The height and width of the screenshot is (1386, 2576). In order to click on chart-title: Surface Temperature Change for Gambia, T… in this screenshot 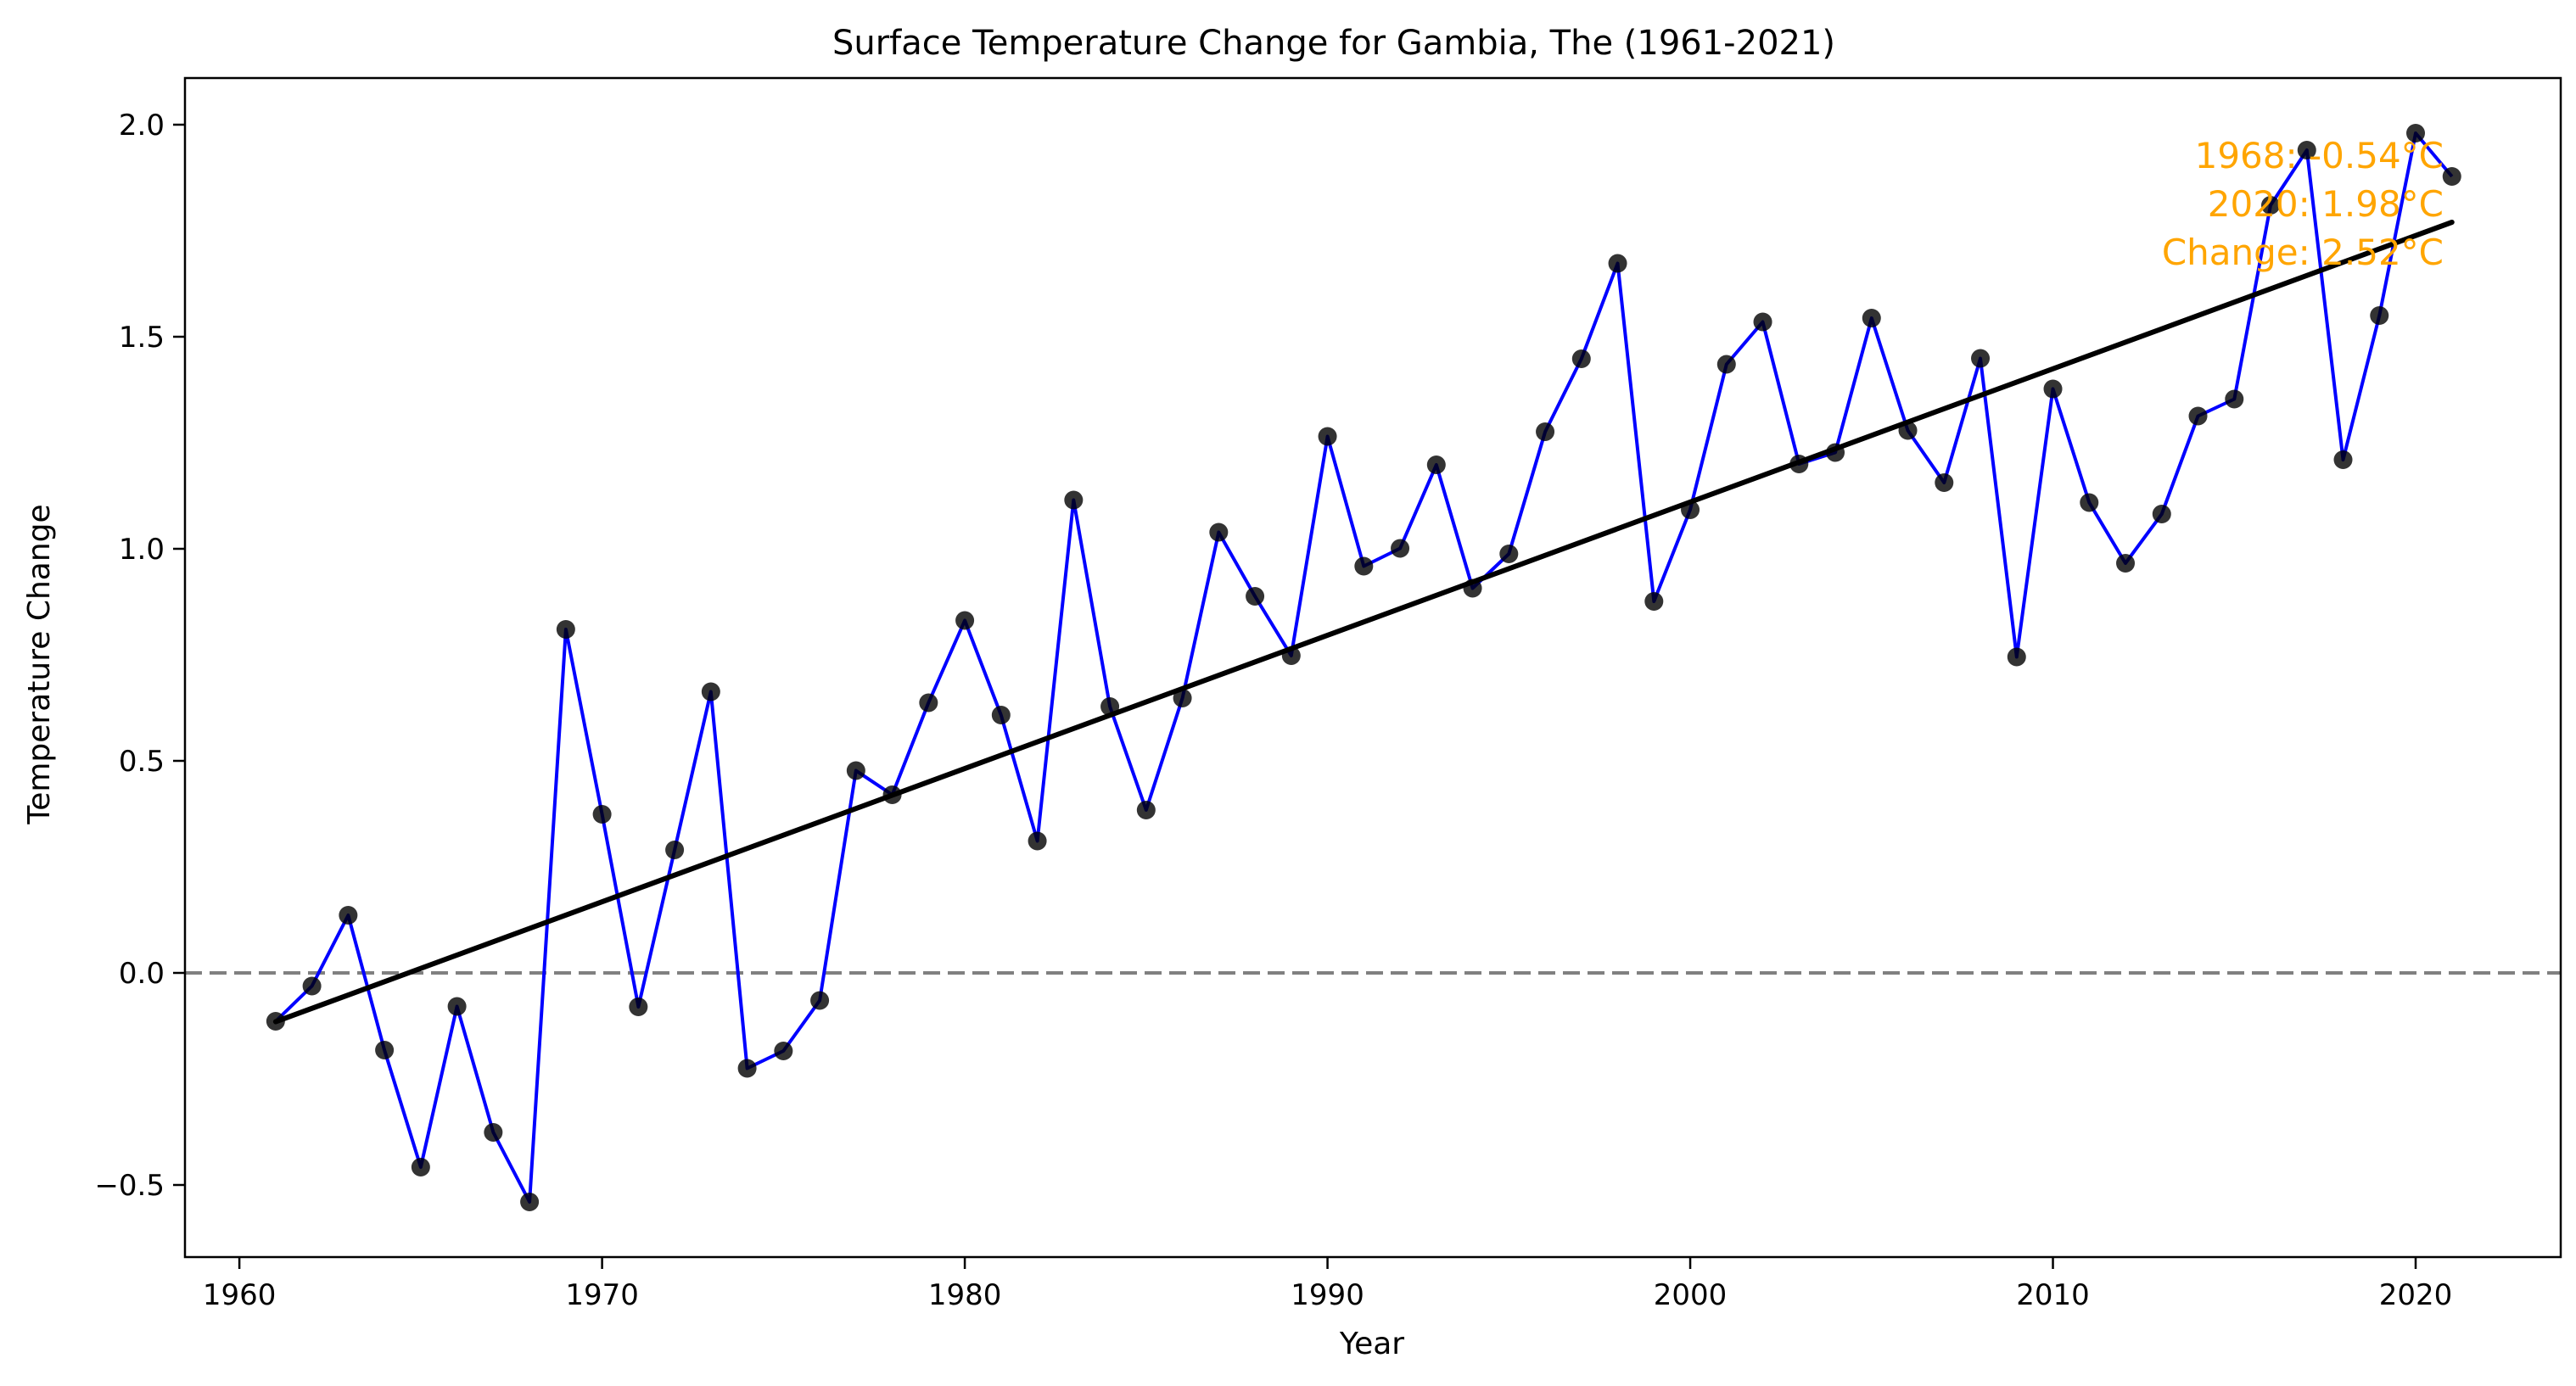, I will do `click(1333, 44)`.